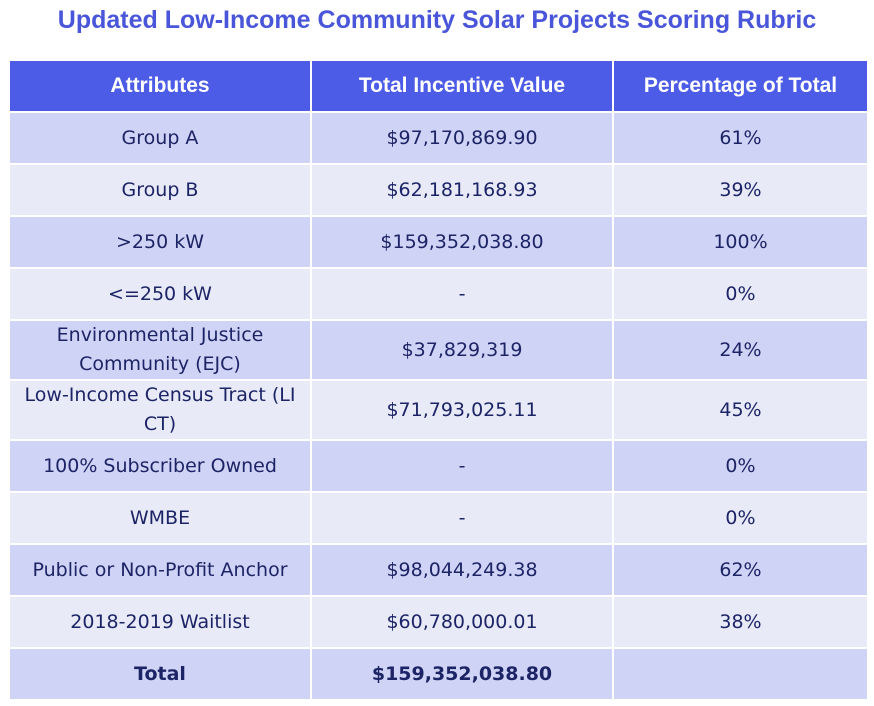  What do you see at coordinates (740, 622) in the screenshot?
I see `percent-cell: 38%` at bounding box center [740, 622].